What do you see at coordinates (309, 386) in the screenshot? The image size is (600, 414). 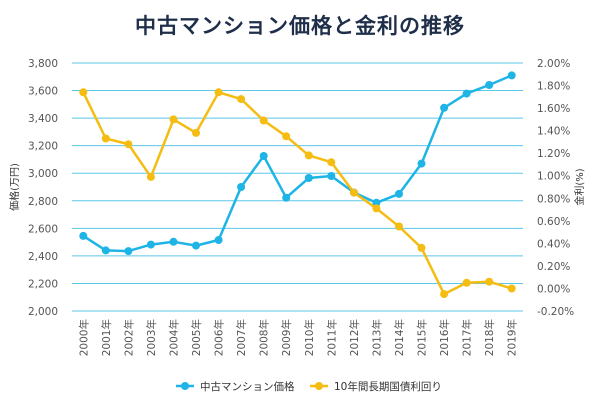 I see `legend: 中古マンション価格 10年間長期国債利回り` at bounding box center [309, 386].